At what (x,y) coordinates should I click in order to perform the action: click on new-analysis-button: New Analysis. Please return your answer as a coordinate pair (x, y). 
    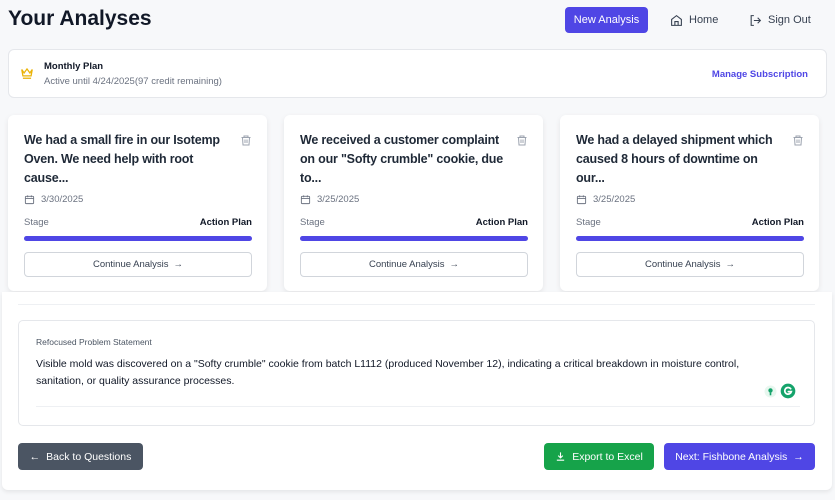
    Looking at the image, I should click on (606, 20).